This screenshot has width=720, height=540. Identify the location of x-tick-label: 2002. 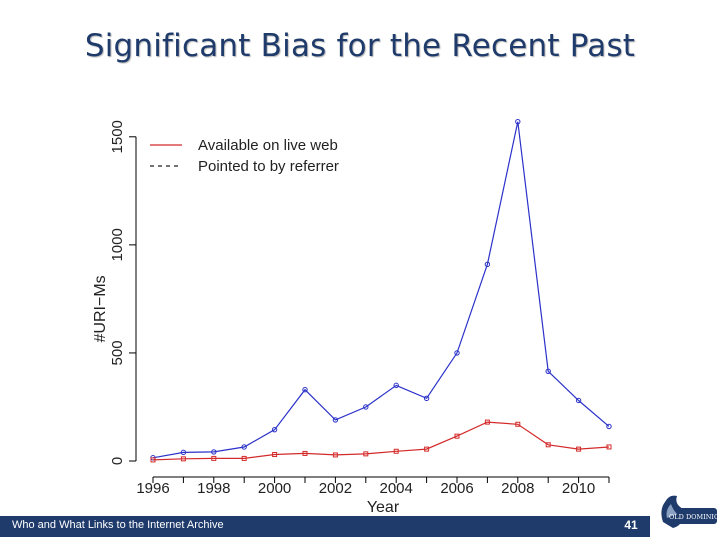
(335, 488).